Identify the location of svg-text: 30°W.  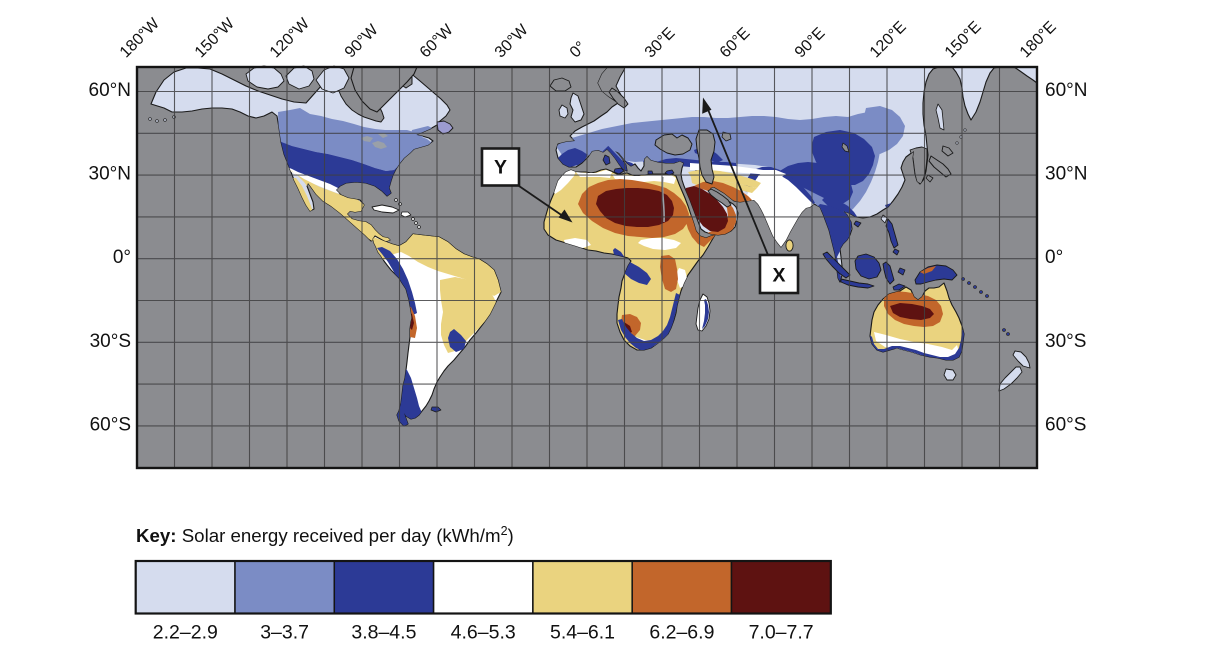
(512, 41).